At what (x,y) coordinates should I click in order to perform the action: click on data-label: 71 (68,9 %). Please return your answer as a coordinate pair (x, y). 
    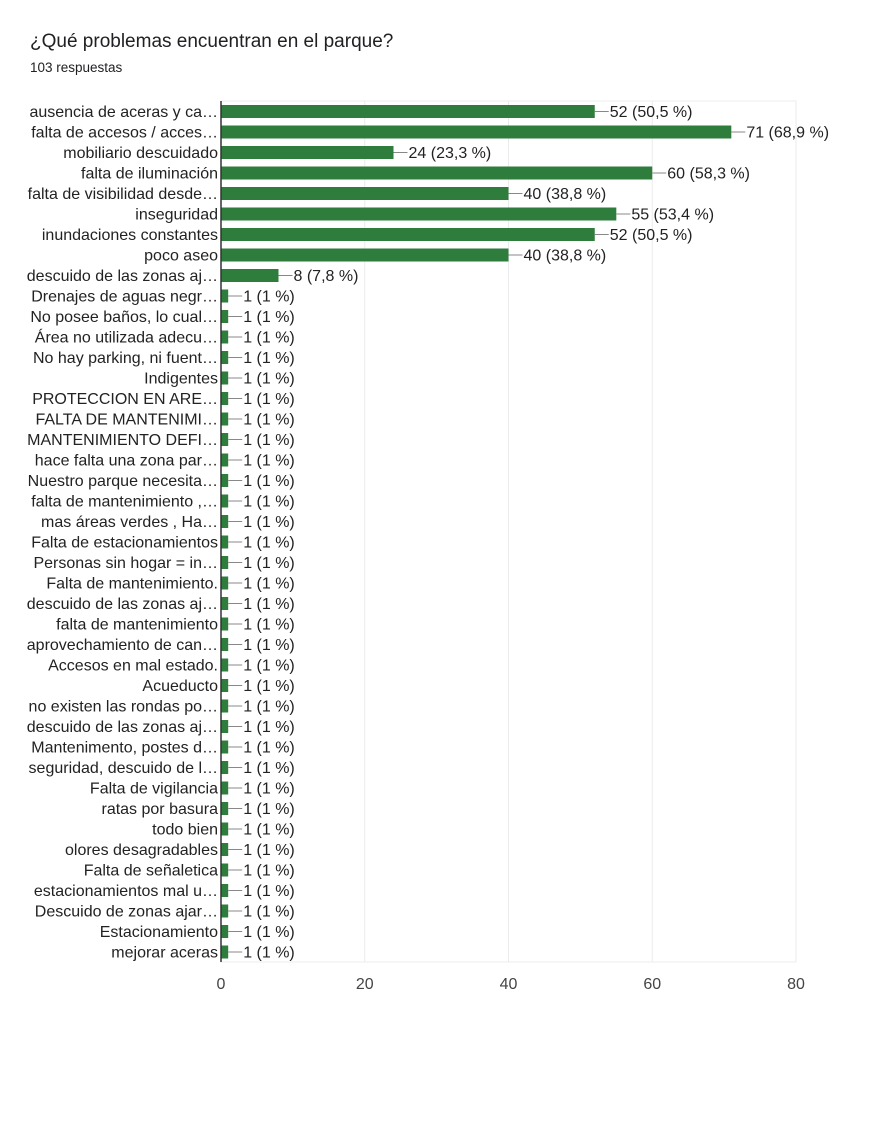
    Looking at the image, I should click on (787, 133).